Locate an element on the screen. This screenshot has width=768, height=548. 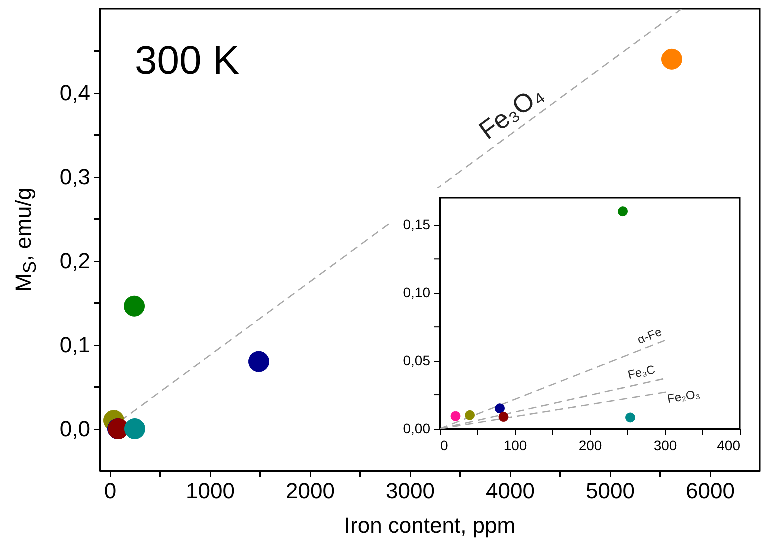
x-tick-label: 4000 is located at coordinates (510, 491).